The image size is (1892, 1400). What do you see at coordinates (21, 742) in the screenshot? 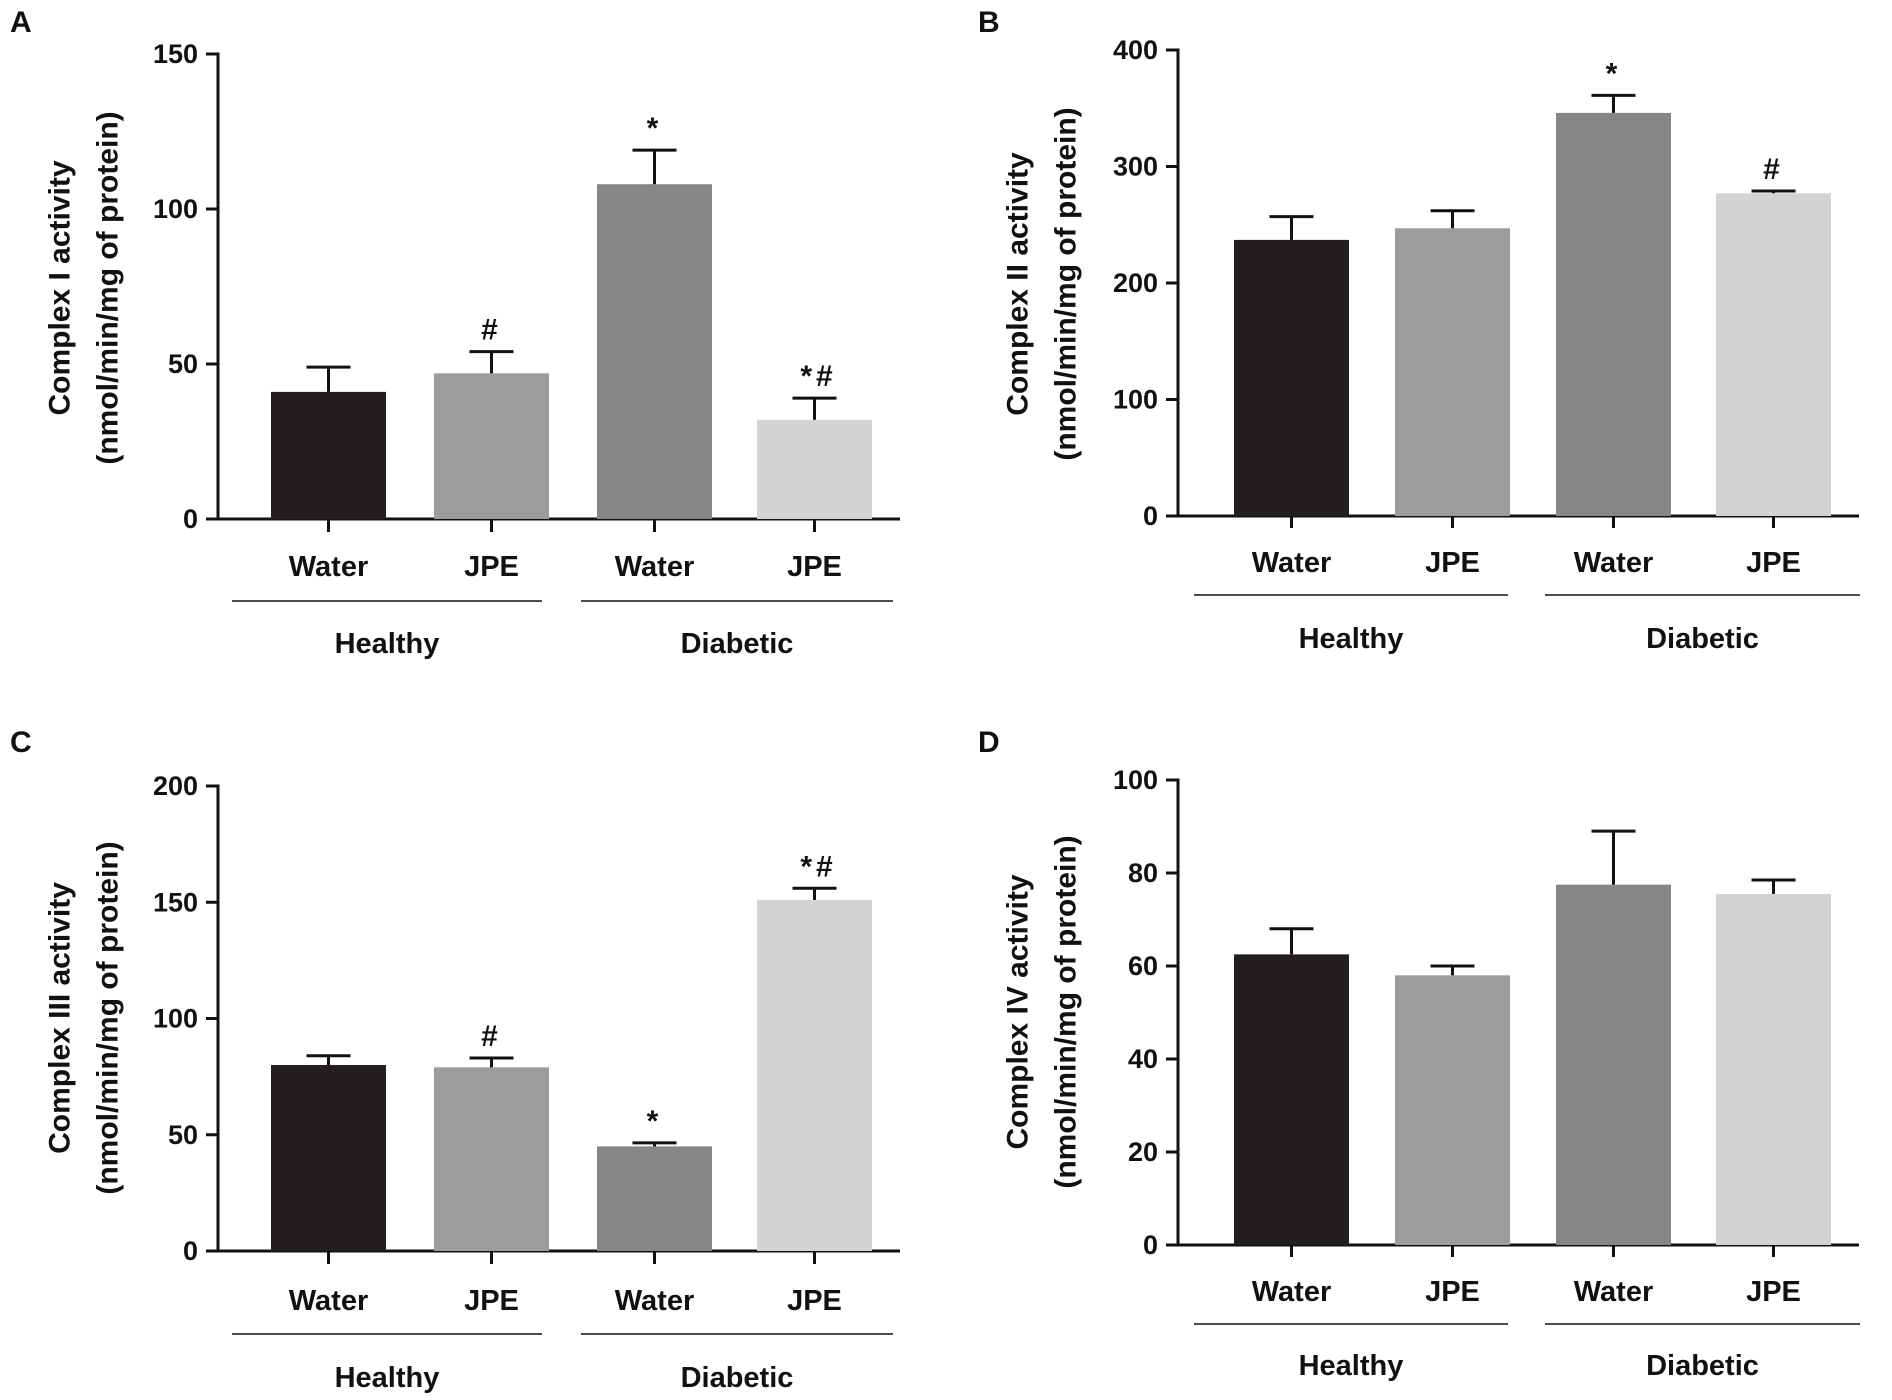
I see `panel-letter: C` at bounding box center [21, 742].